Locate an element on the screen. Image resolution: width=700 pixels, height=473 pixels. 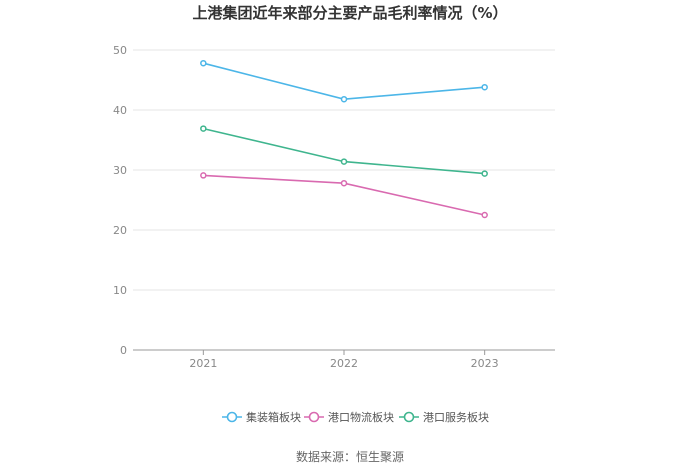
legend-item: 港口物流板块 is located at coordinates (349, 417).